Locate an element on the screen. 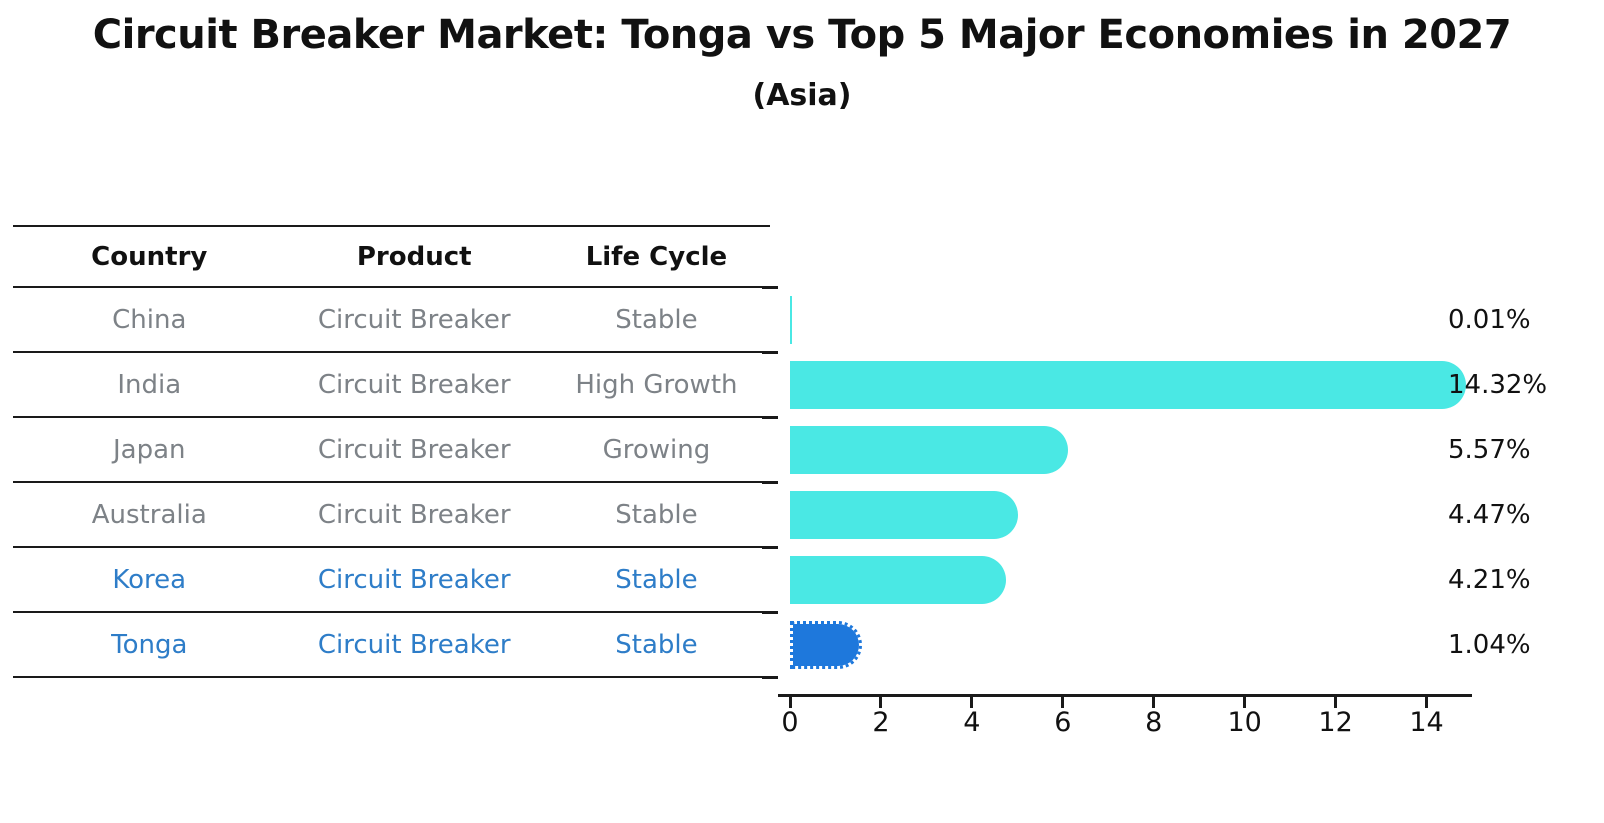 The image size is (1604, 823). value-label-korea: 4.21% is located at coordinates (1489, 579).